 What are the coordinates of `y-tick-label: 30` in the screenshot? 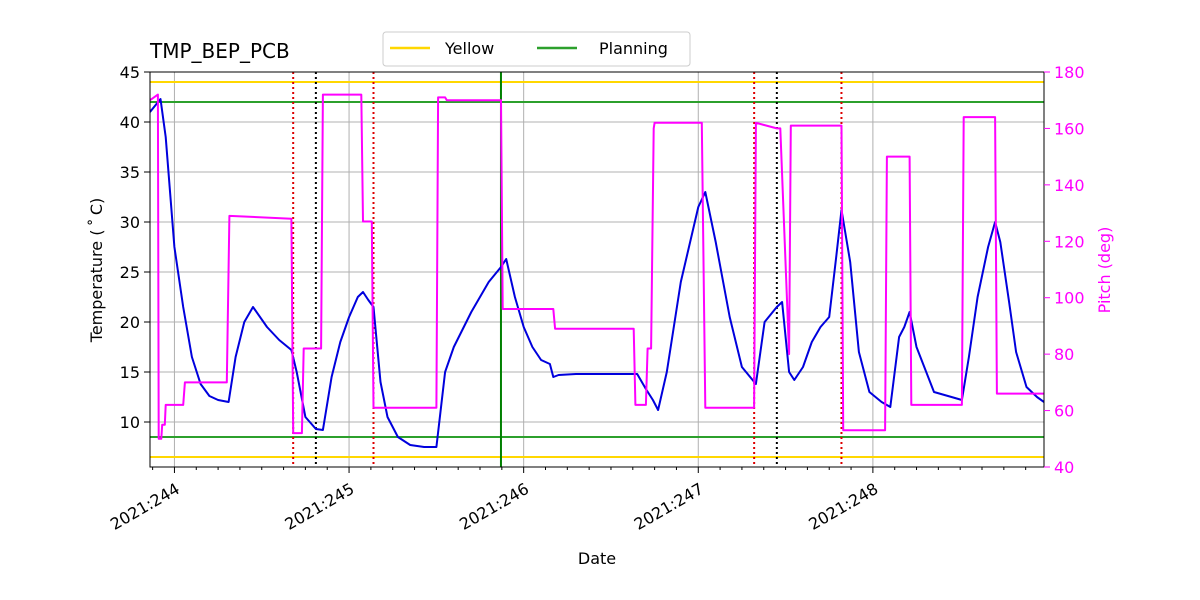 It's located at (130, 222).